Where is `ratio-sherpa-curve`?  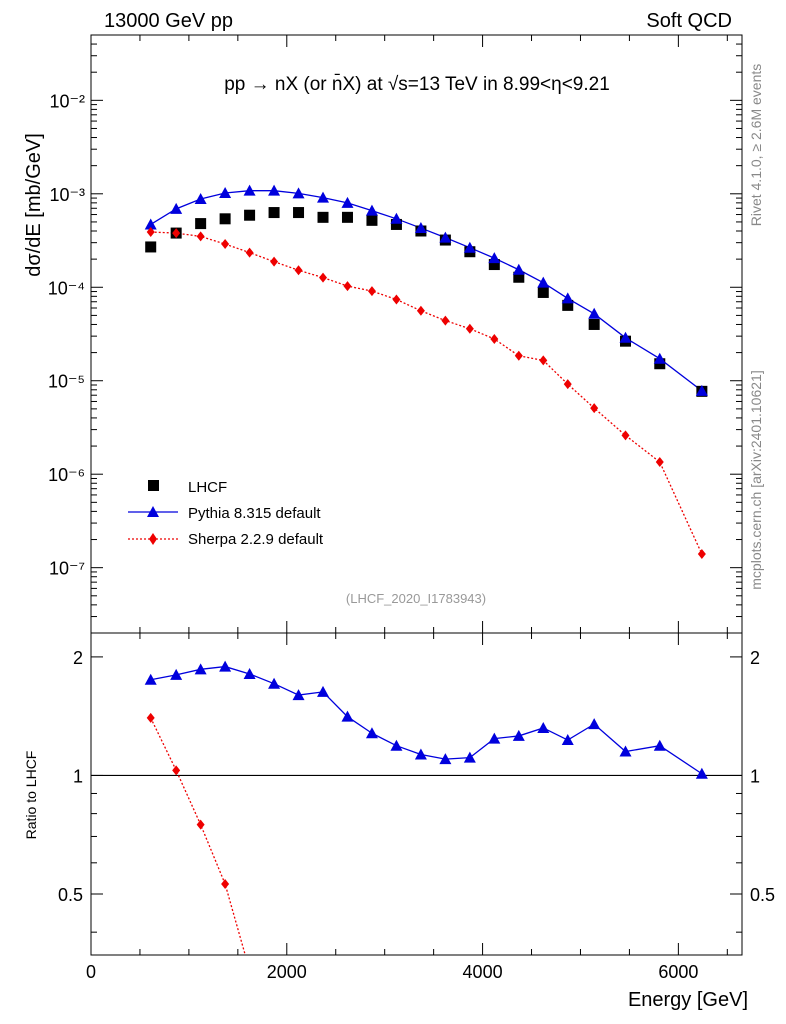 ratio-sherpa-curve is located at coordinates (198, 836).